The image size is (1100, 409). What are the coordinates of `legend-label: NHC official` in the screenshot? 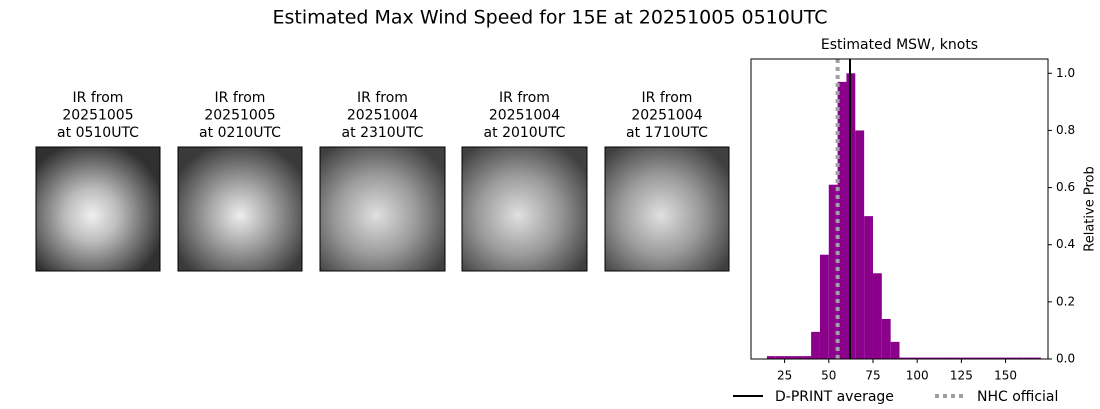 It's located at (1017, 397).